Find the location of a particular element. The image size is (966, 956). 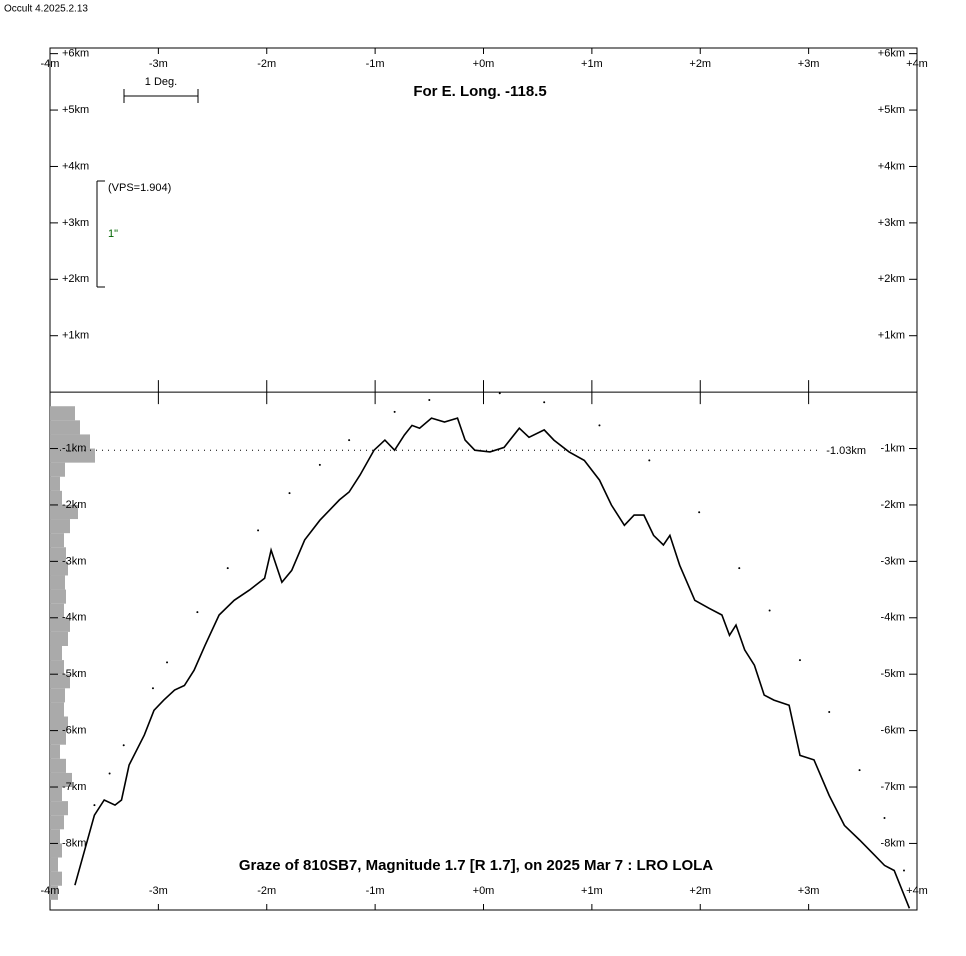

y-tick-label: +6km is located at coordinates (75, 54).